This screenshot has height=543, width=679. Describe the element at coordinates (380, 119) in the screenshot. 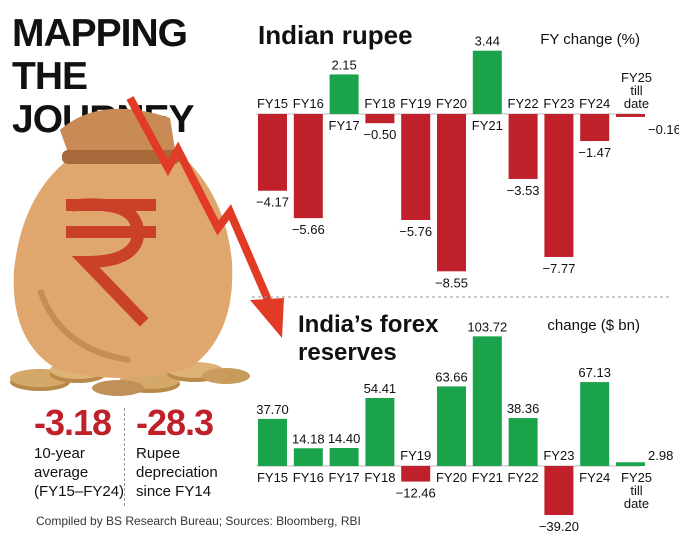

I see `rupee-bar-fy18` at that location.